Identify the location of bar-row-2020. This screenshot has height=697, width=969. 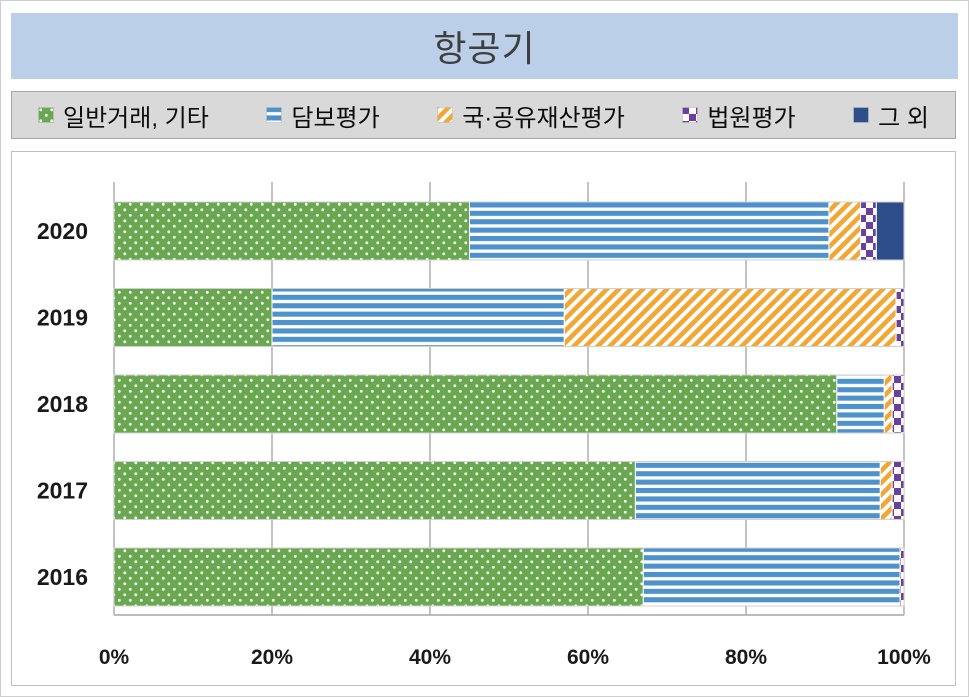
(509, 231).